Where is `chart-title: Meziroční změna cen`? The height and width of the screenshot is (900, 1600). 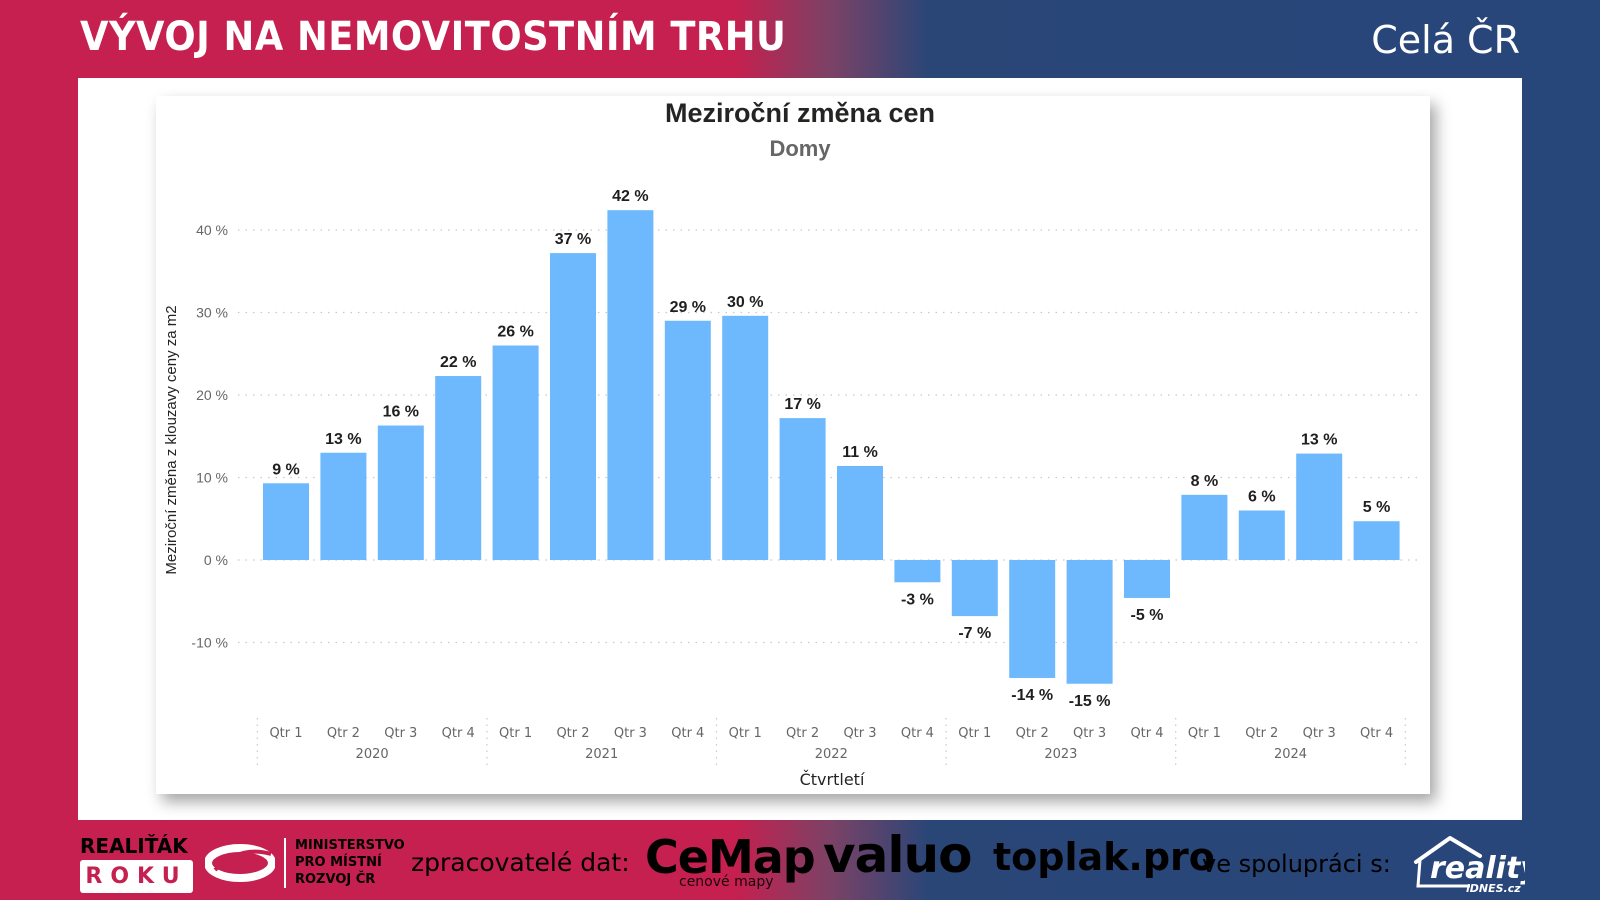 chart-title: Meziroční změna cen is located at coordinates (800, 113).